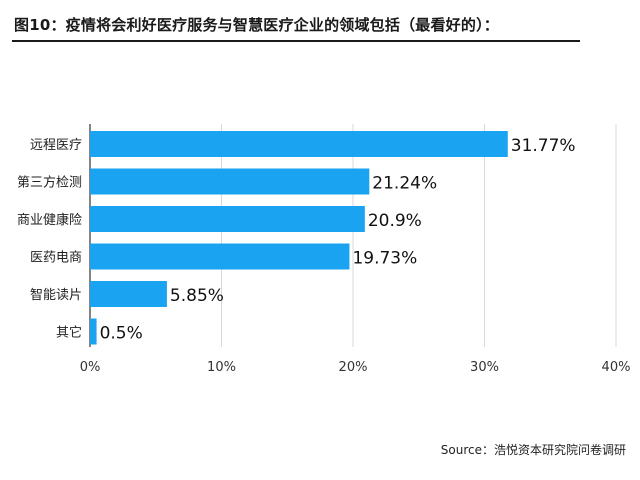  I want to click on category-label: 智能读片, so click(56, 295).